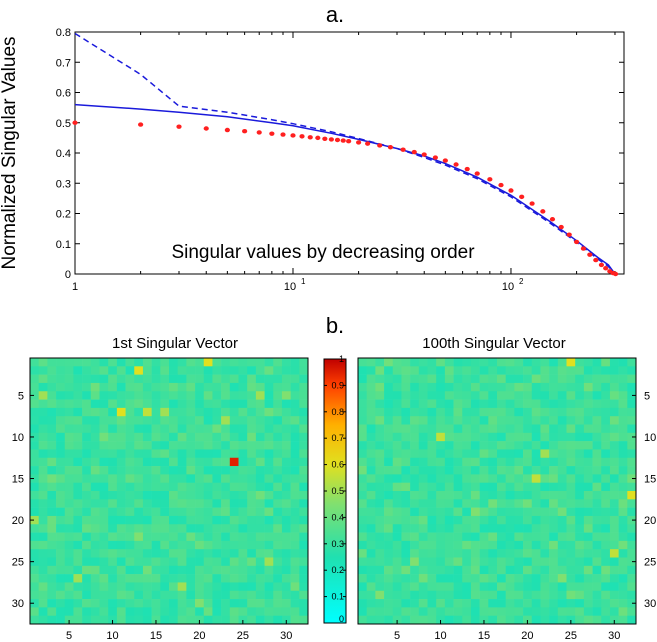  What do you see at coordinates (323, 252) in the screenshot?
I see `plot-annotation: Singular values by decreasing order` at bounding box center [323, 252].